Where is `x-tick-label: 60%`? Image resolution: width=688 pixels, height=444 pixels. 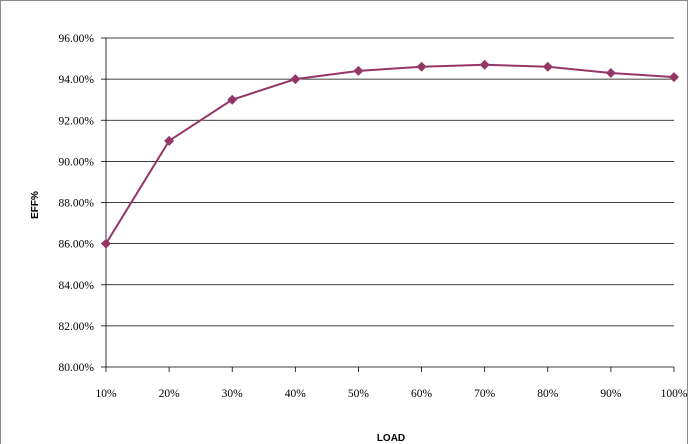 x-tick-label: 60% is located at coordinates (422, 394).